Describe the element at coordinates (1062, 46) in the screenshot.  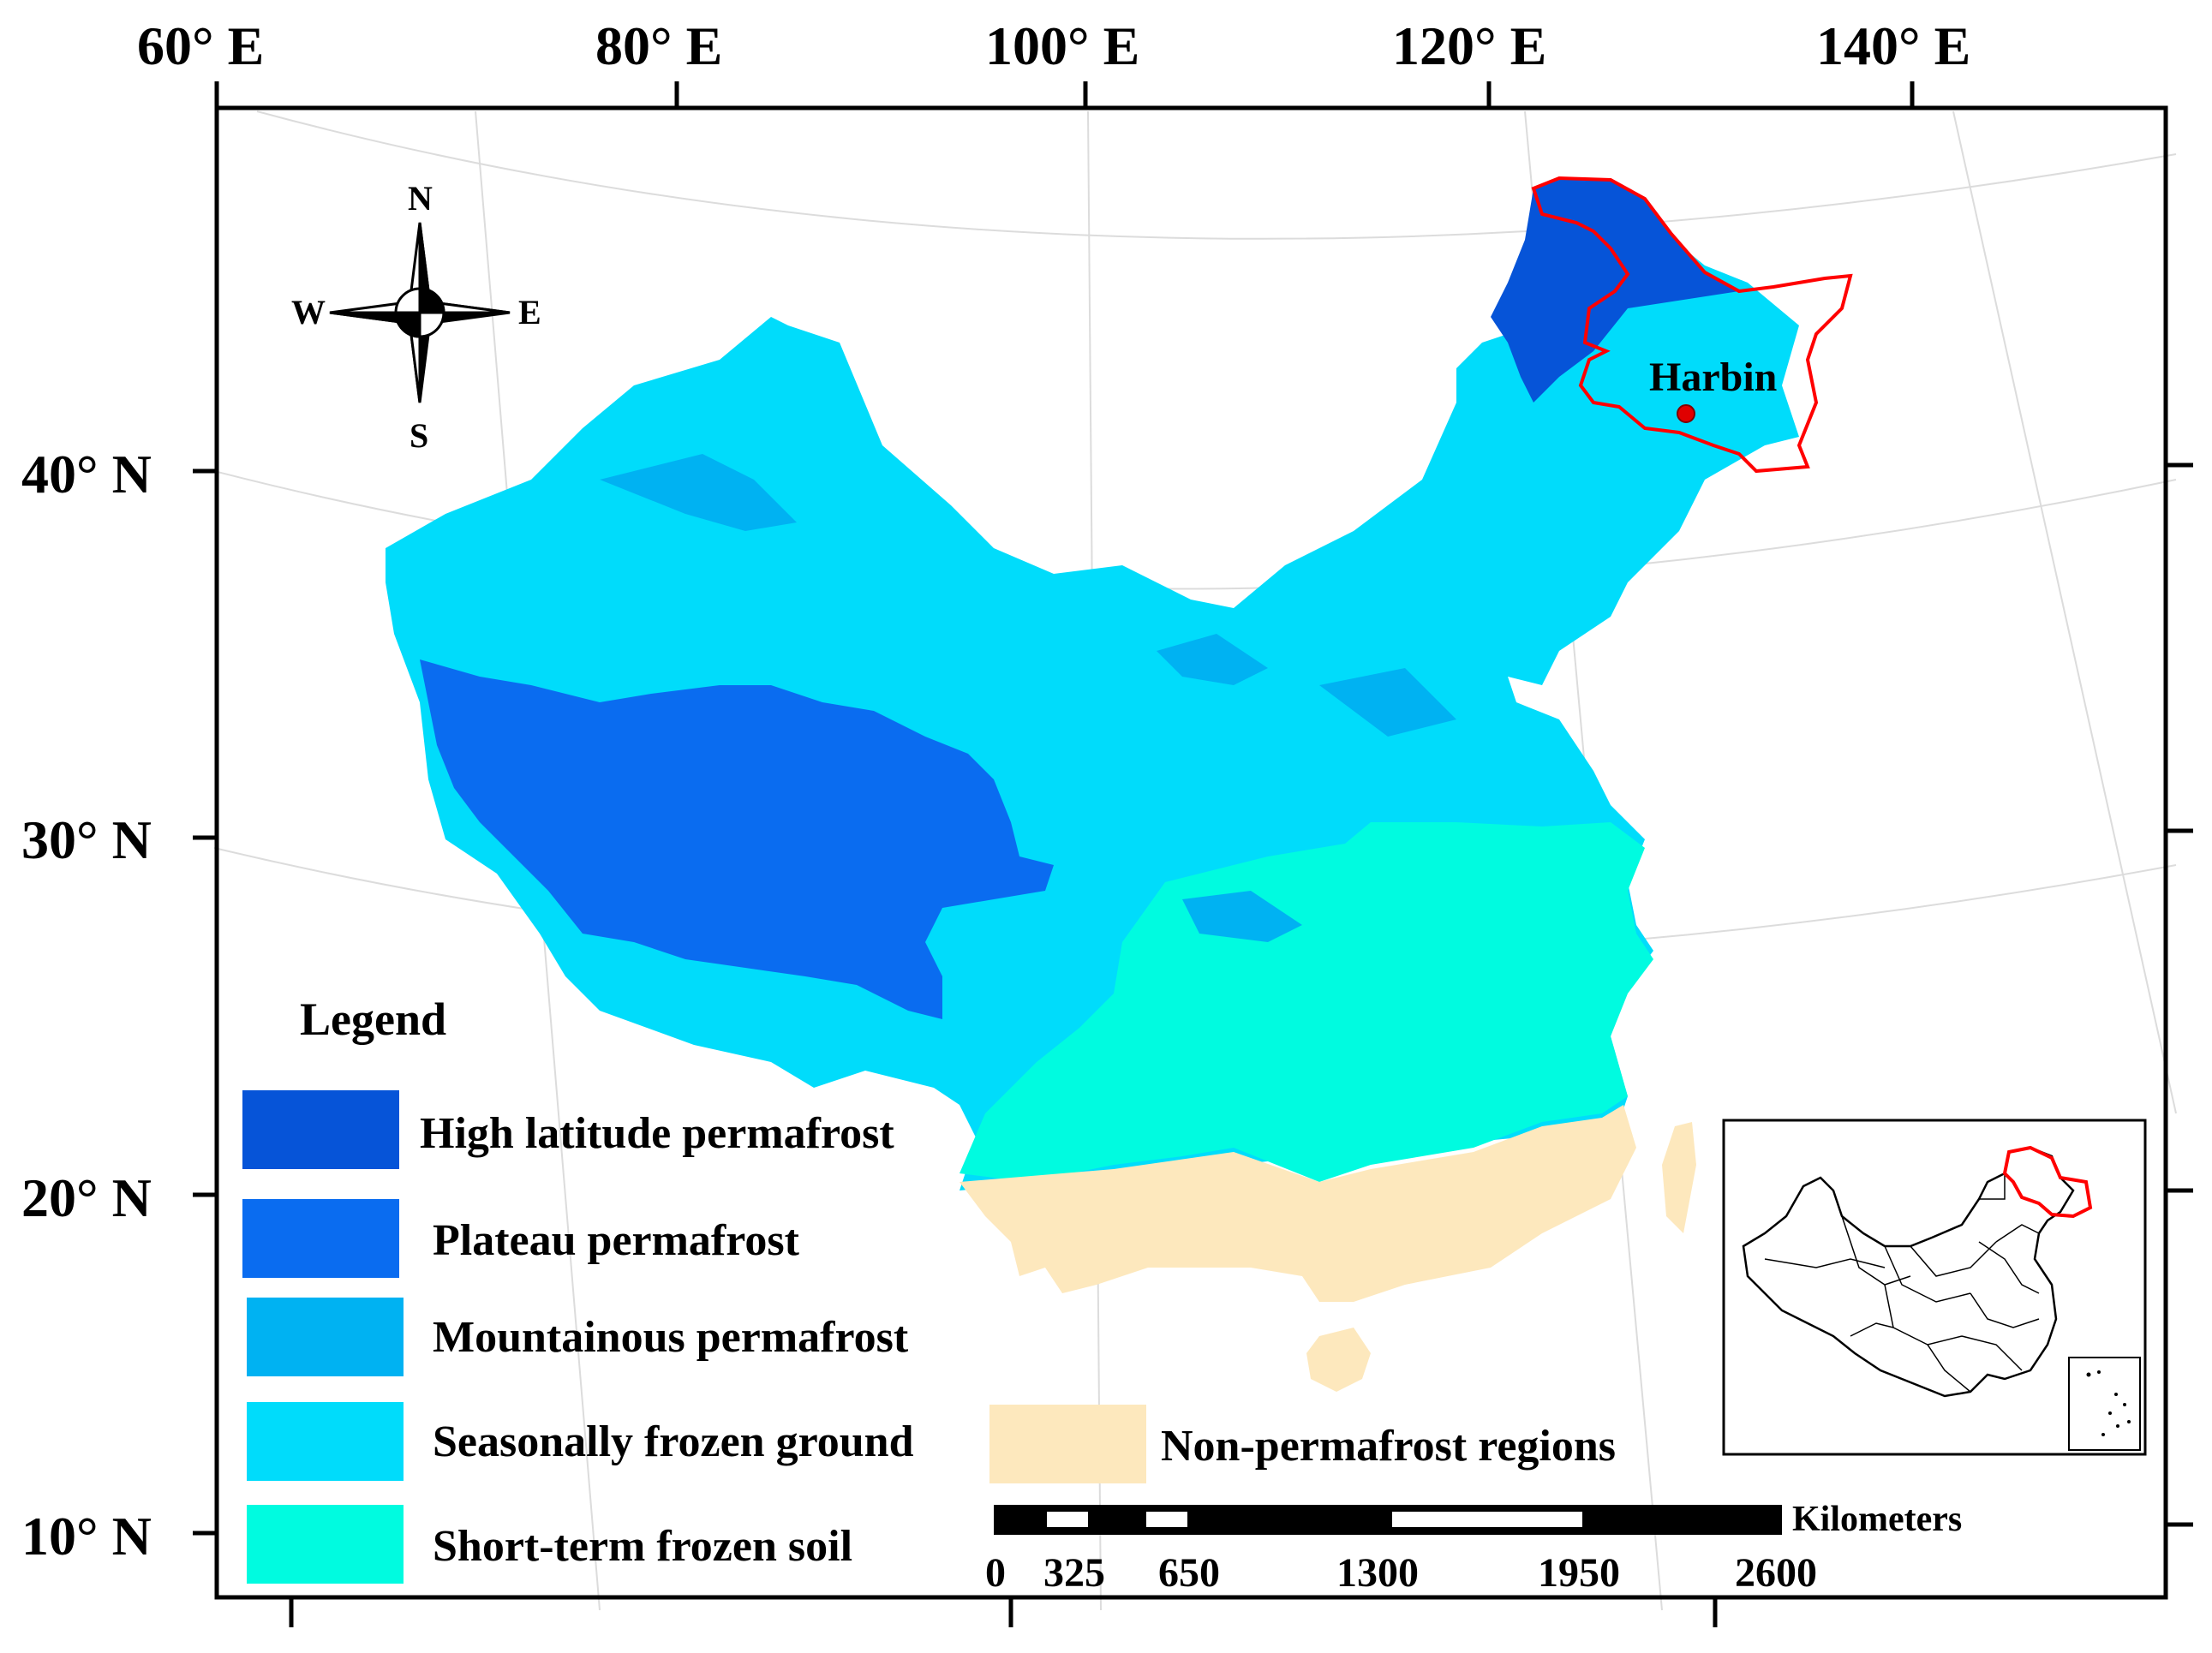
I see `lon-label-100: 100° E` at that location.